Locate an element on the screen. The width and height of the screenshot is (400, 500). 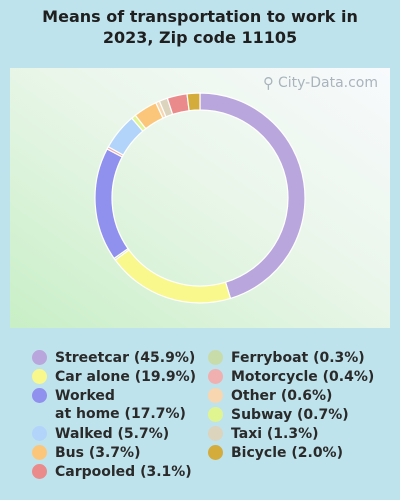
watermark-text: City-Data.com is located at coordinates (327, 83).